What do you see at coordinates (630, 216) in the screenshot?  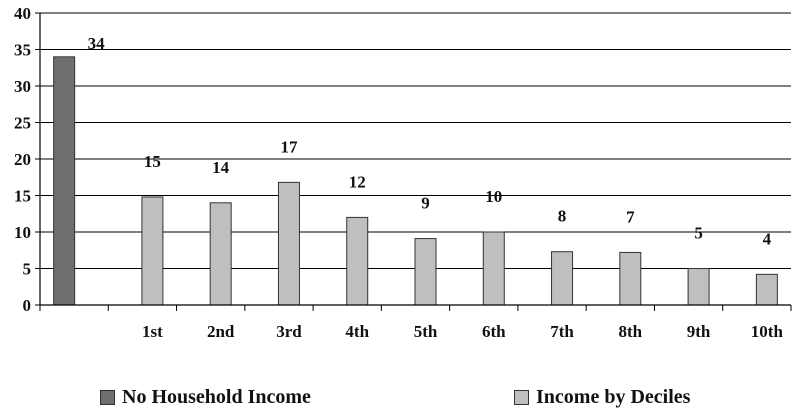 I see `data-label-8th: 7` at bounding box center [630, 216].